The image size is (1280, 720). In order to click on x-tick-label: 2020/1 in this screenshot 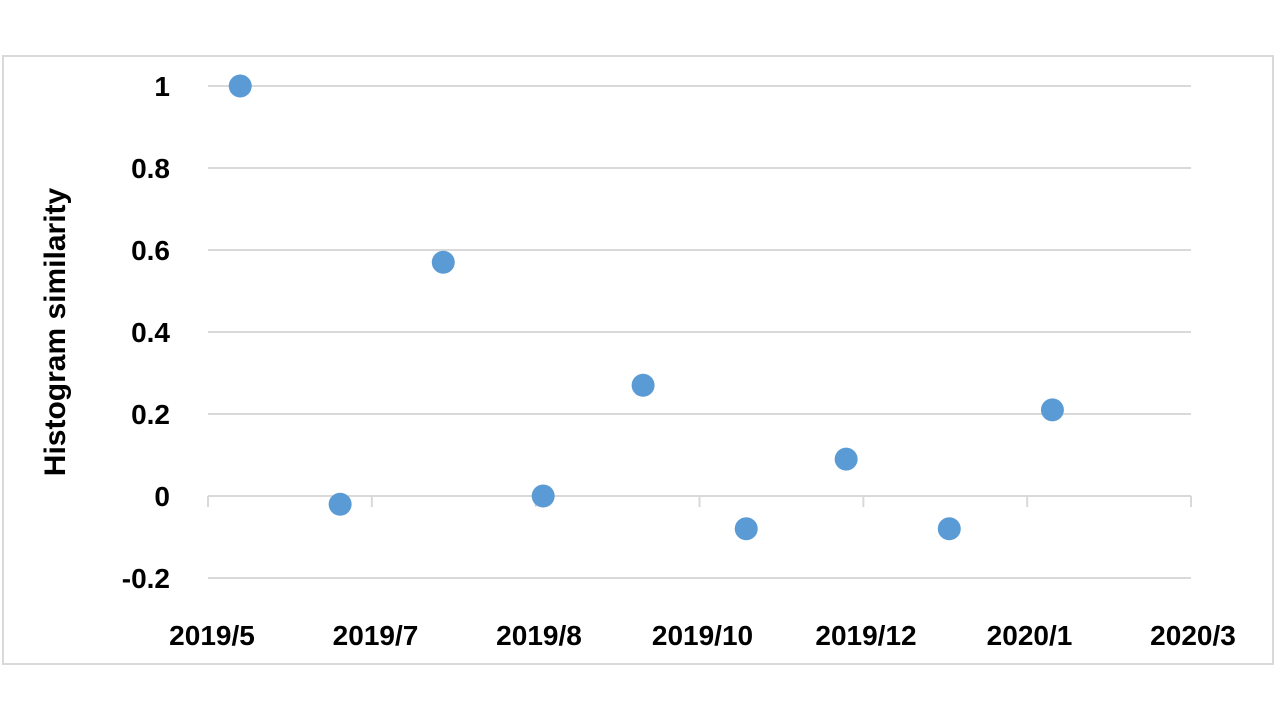, I will do `click(1030, 635)`.